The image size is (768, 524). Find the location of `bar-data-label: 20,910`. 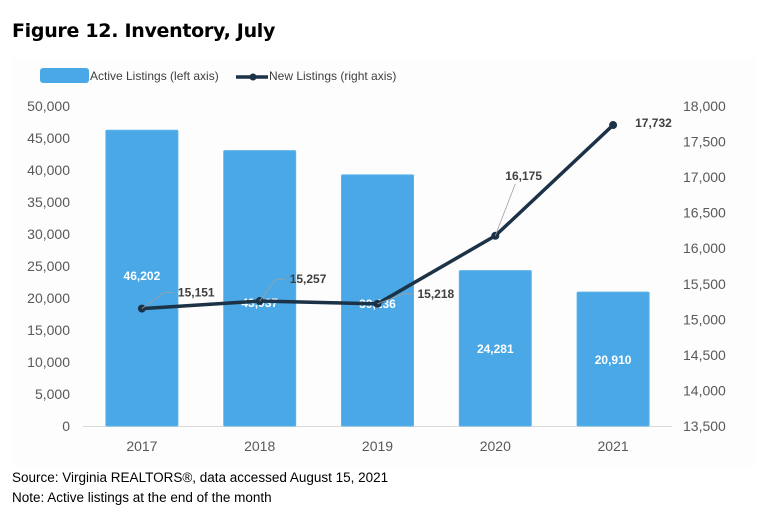

bar-data-label: 20,910 is located at coordinates (613, 360).